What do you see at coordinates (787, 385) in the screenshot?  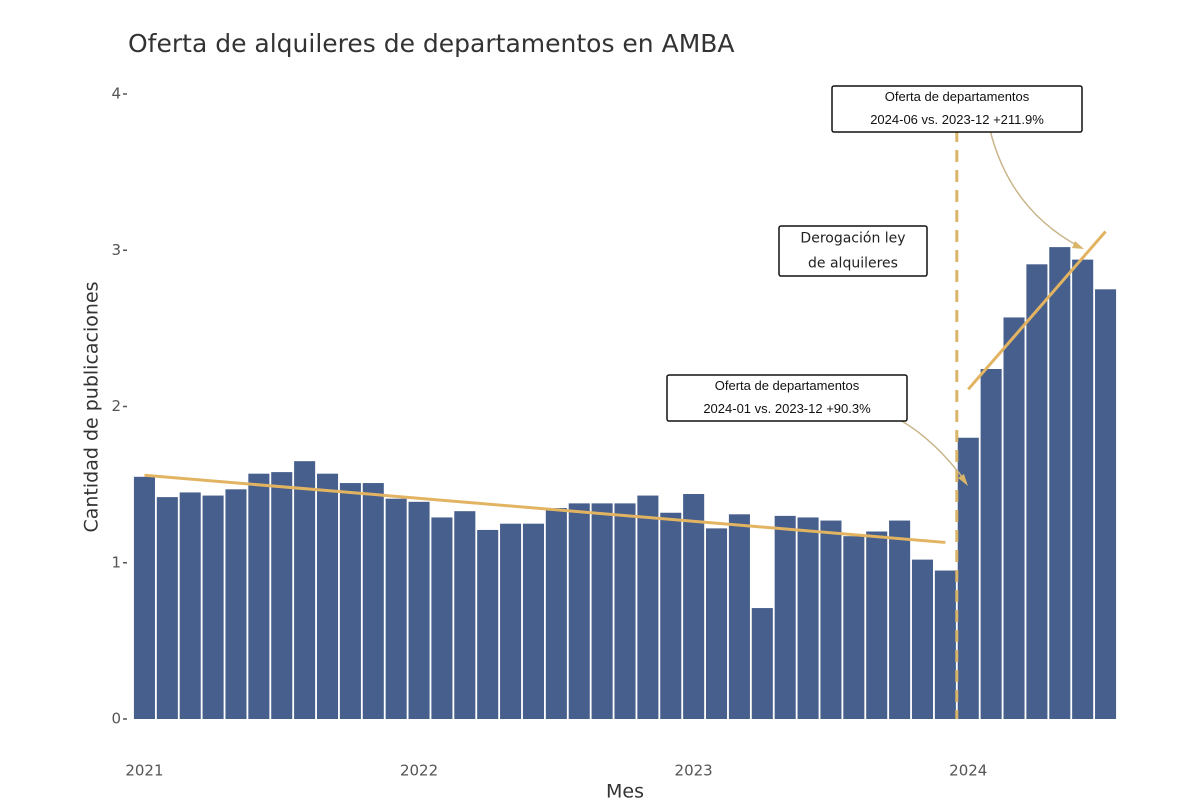 I see `annotation-1-text: Oferta de departamentos` at bounding box center [787, 385].